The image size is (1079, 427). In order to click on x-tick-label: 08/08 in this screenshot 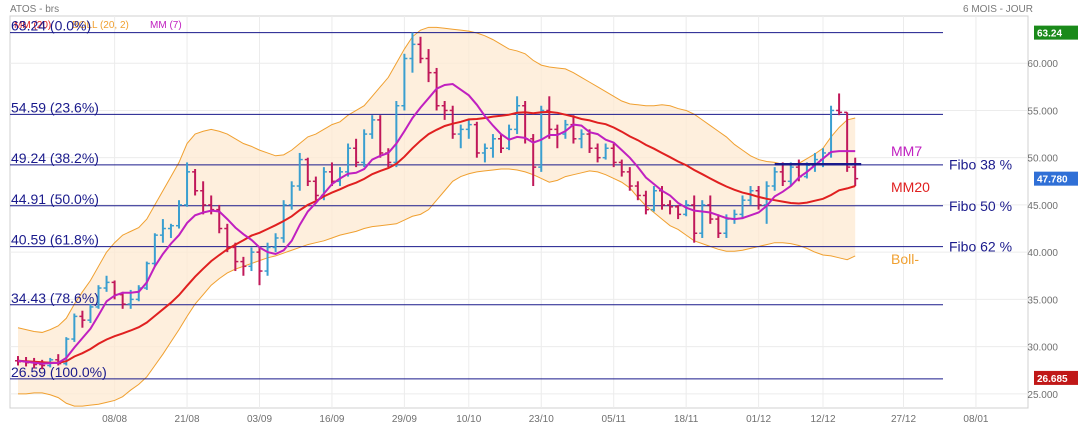, I will do `click(114, 419)`.